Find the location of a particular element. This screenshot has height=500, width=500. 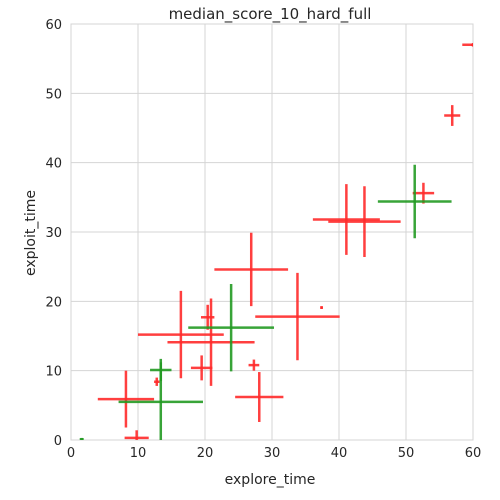

chart-title: median_score_10_hard_full is located at coordinates (270, 14).